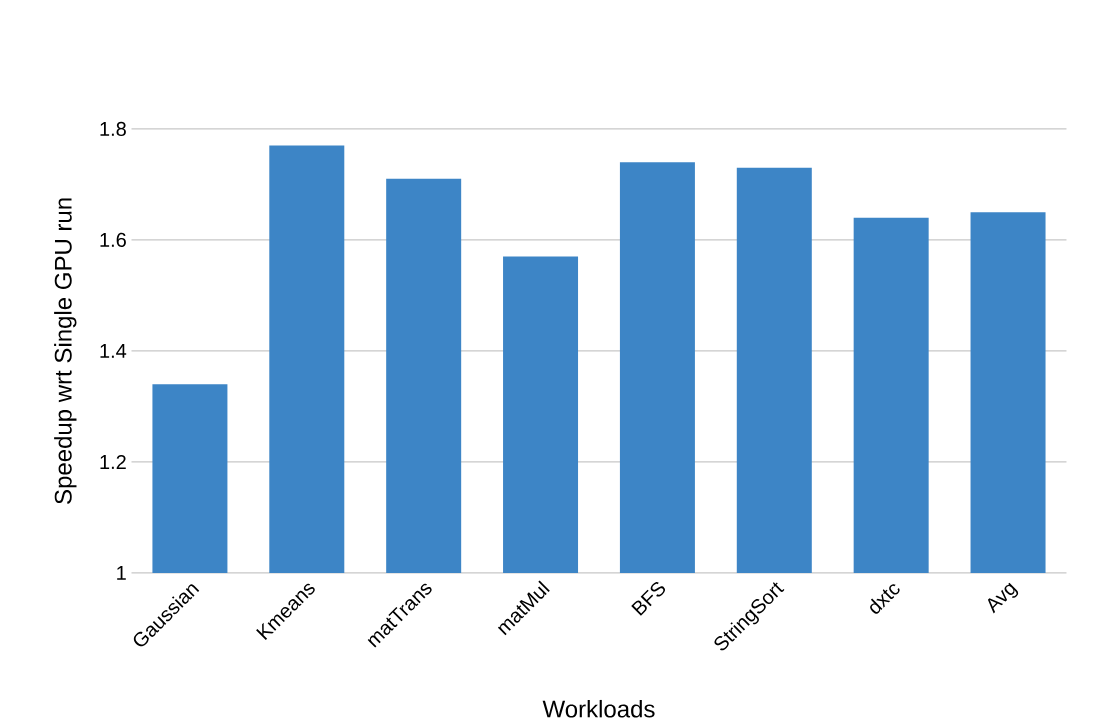 This screenshot has height=722, width=1101. Describe the element at coordinates (113, 351) in the screenshot. I see `y-tick-label: 1.4` at that location.